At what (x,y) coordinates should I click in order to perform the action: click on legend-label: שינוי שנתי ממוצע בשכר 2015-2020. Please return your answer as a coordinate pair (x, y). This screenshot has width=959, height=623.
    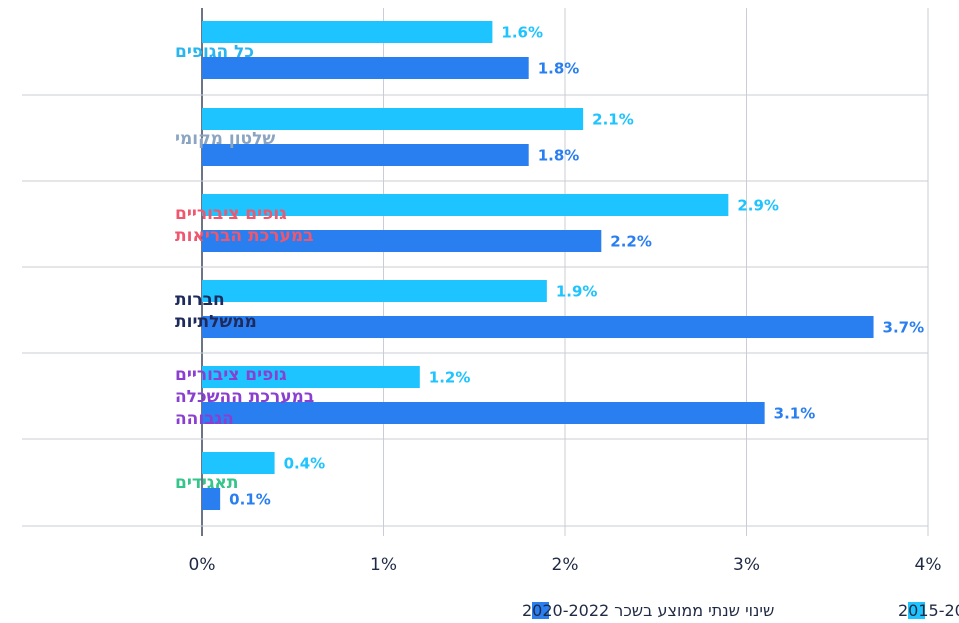
    Looking at the image, I should click on (928, 610).